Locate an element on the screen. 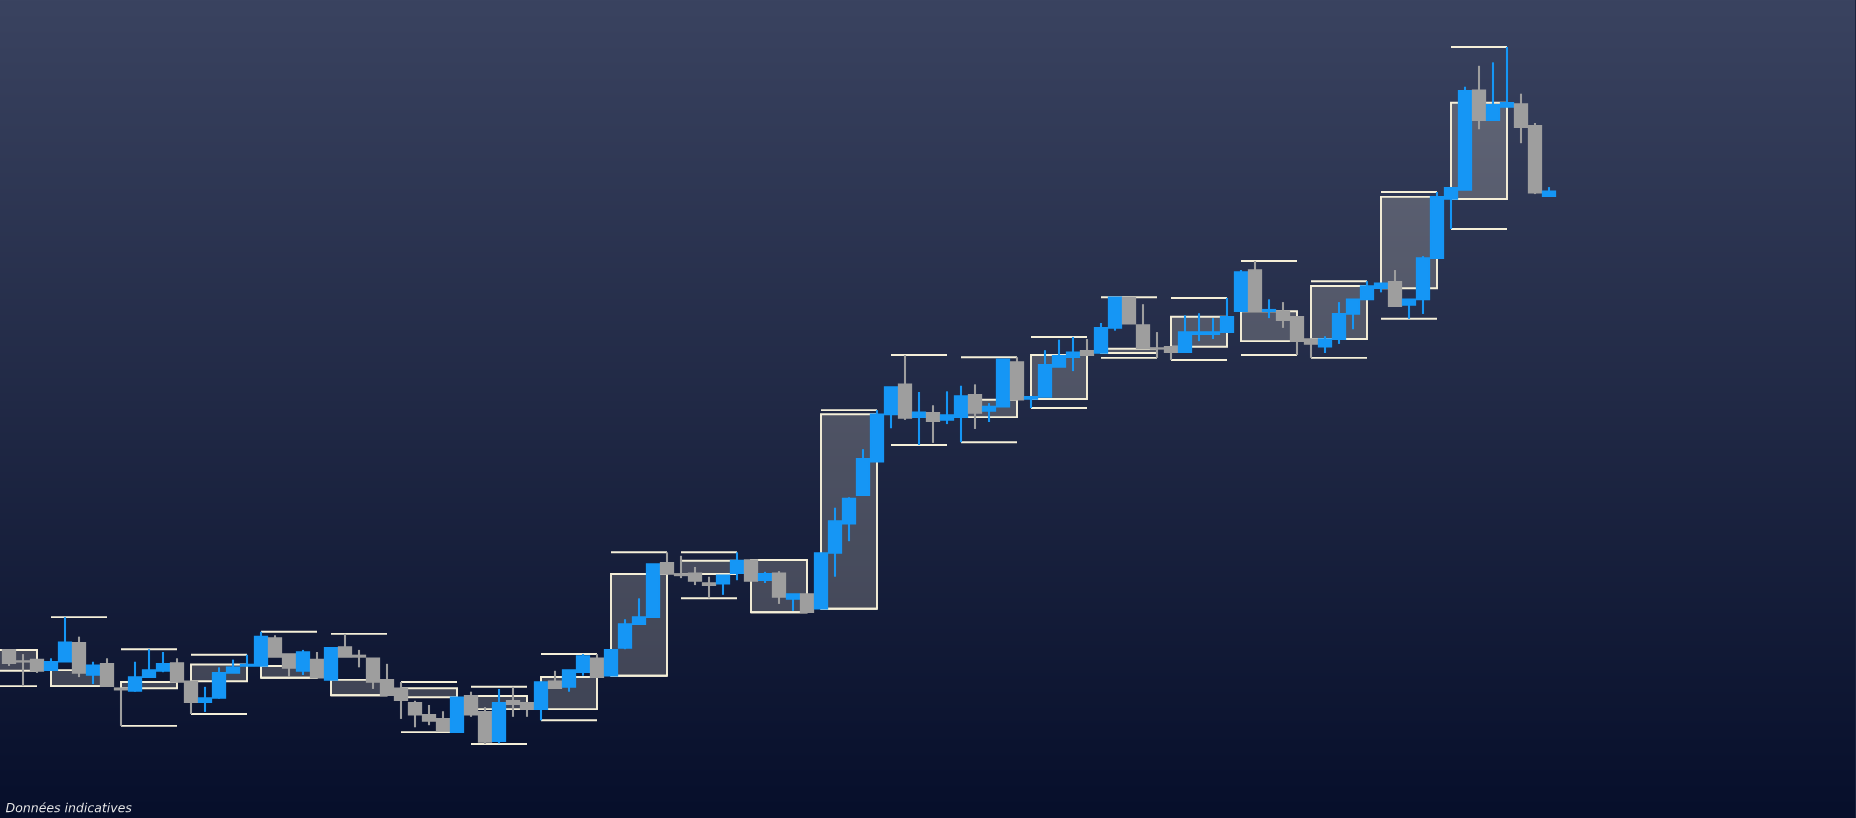 This screenshot has height=818, width=1856. text: Données indicatives is located at coordinates (68, 807).